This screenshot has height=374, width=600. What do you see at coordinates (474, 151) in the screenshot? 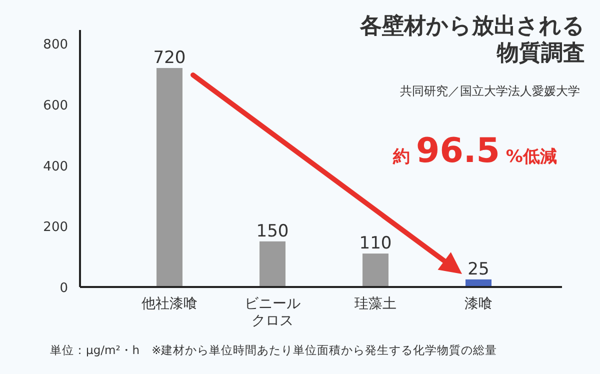
I see `annotation: 約 96.5 %低減` at bounding box center [474, 151].